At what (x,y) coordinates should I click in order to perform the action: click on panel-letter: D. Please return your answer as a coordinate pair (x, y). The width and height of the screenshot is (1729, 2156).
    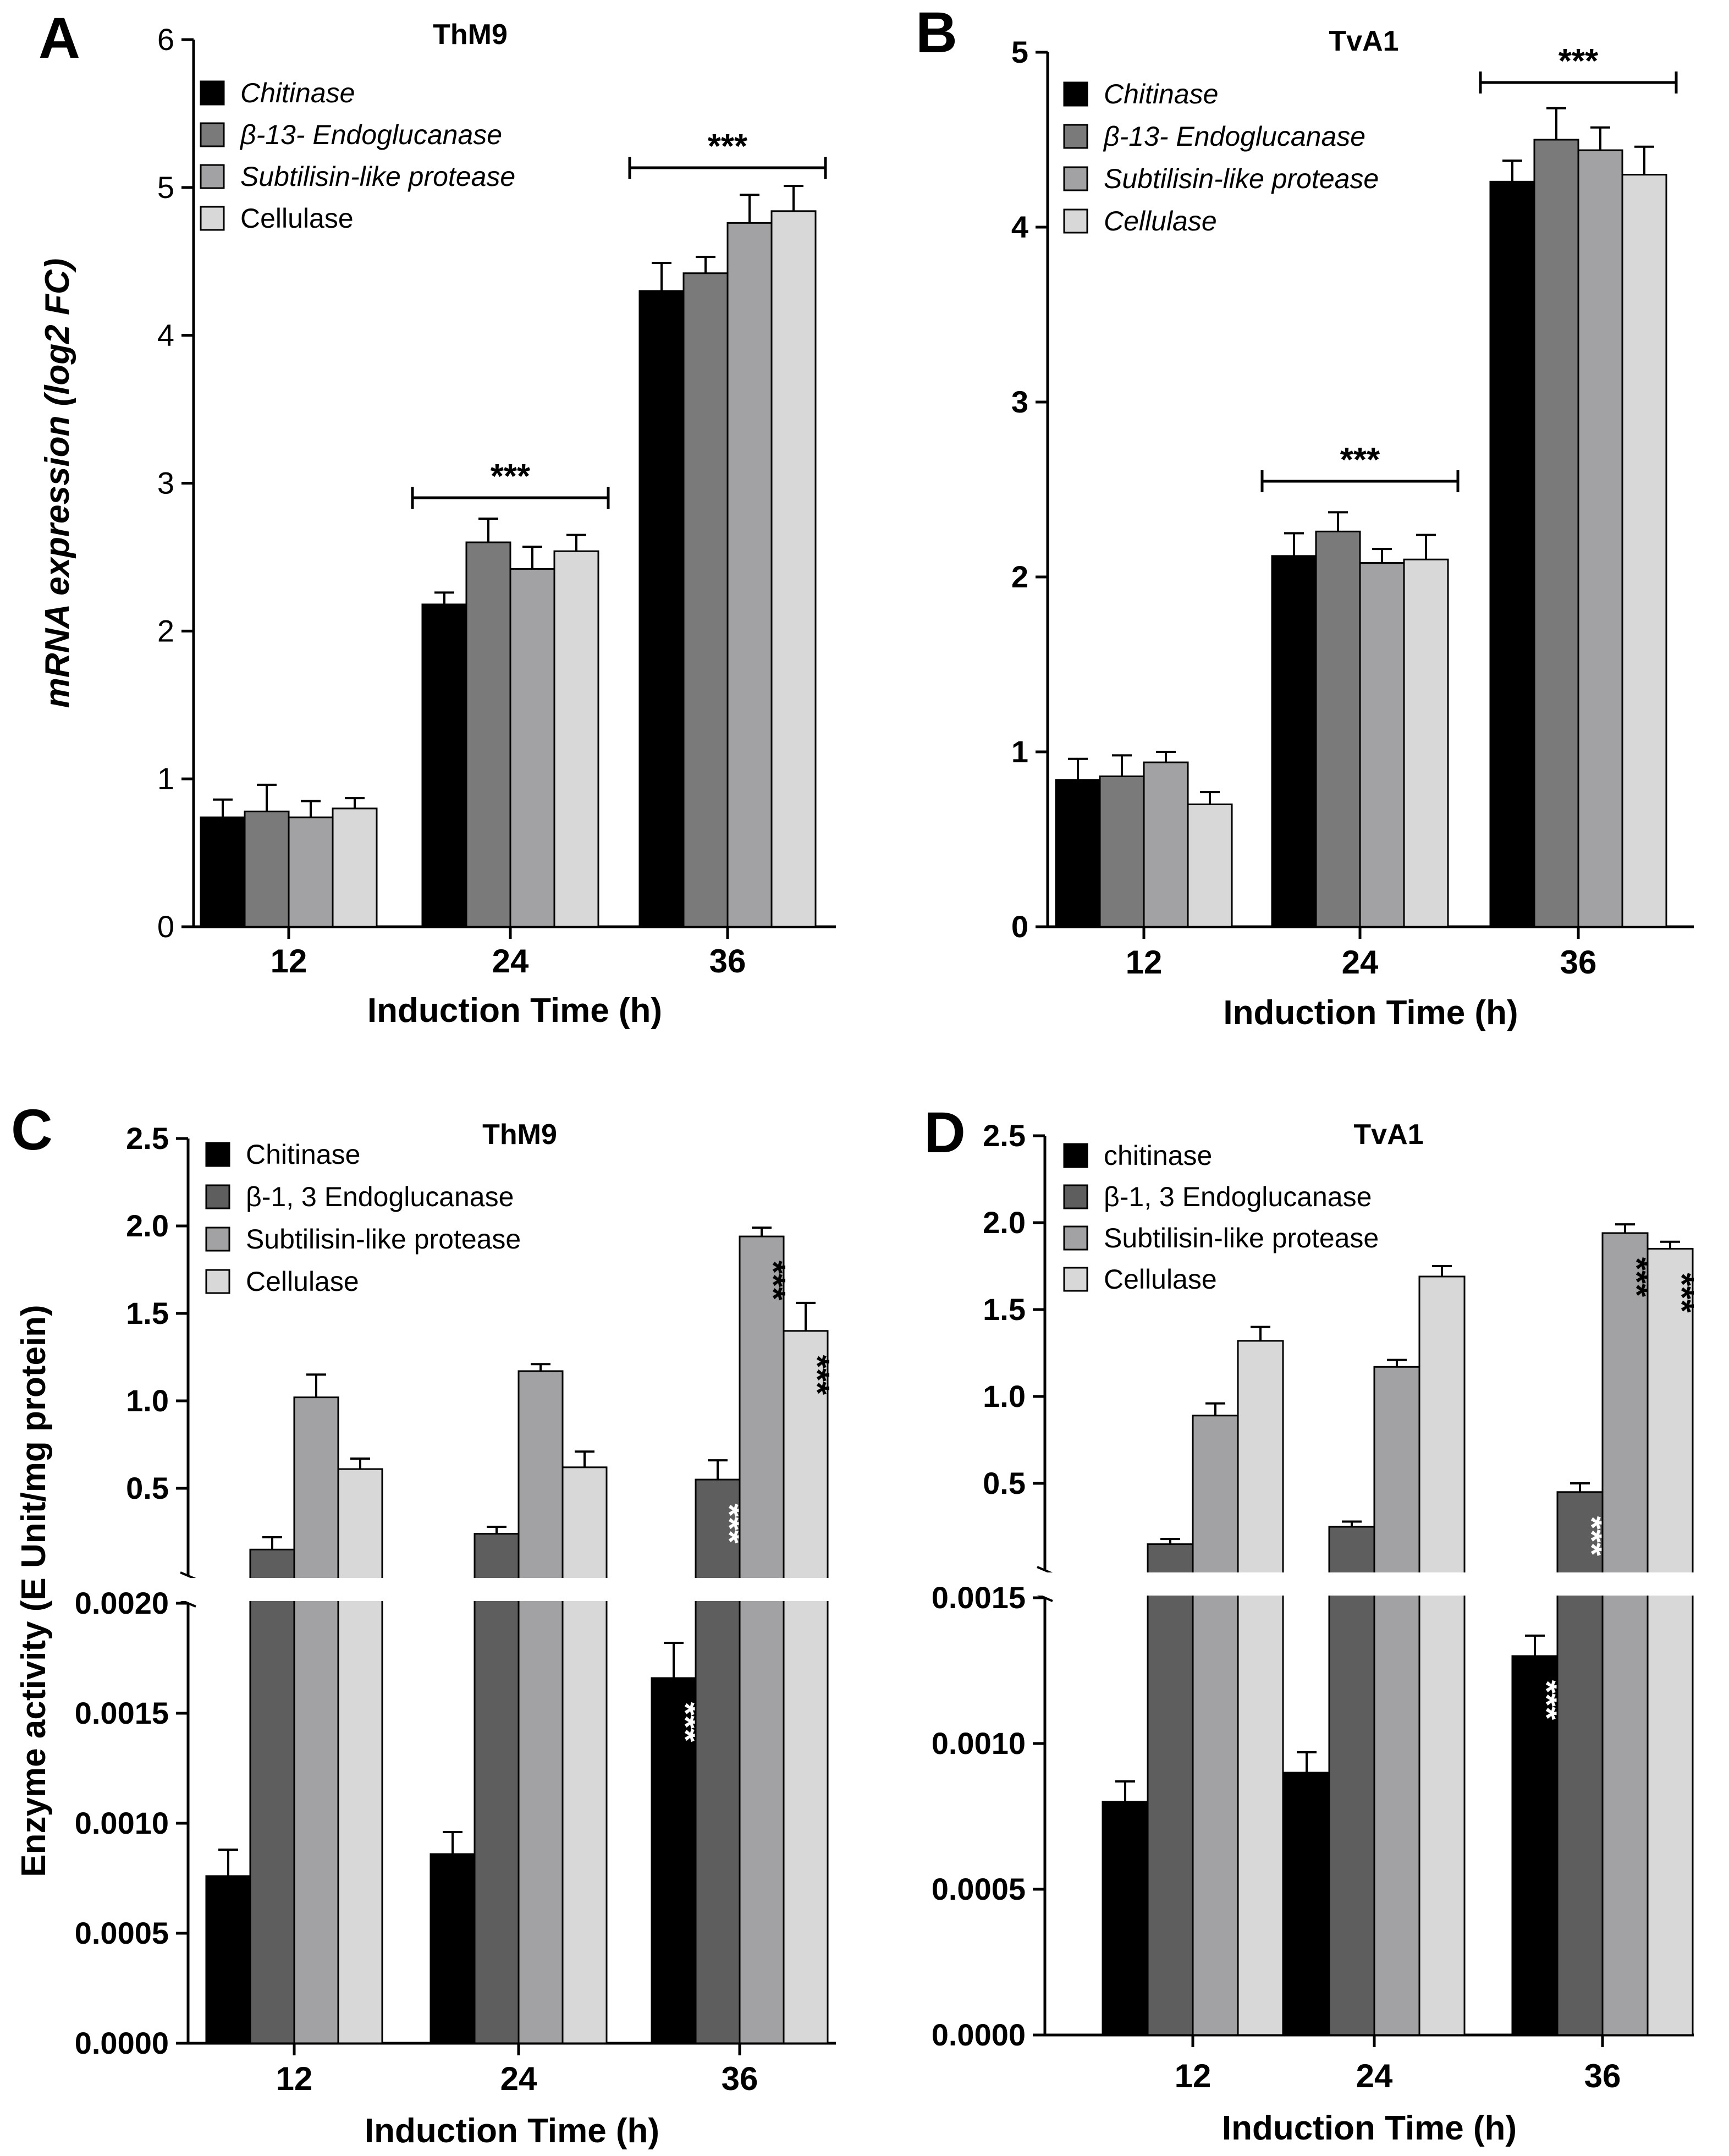
    Looking at the image, I should click on (945, 1133).